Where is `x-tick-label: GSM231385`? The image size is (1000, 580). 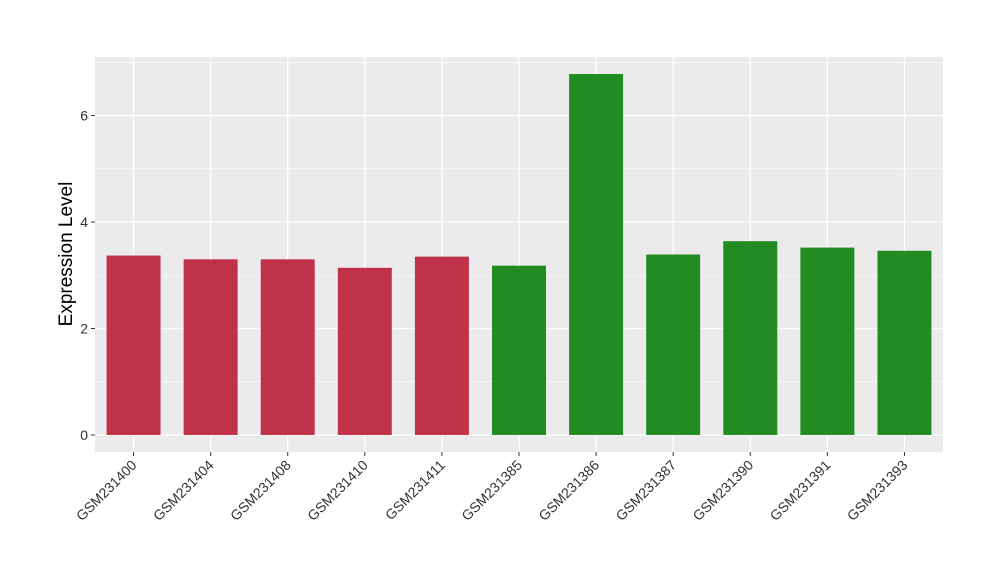
x-tick-label: GSM231385 is located at coordinates (491, 490).